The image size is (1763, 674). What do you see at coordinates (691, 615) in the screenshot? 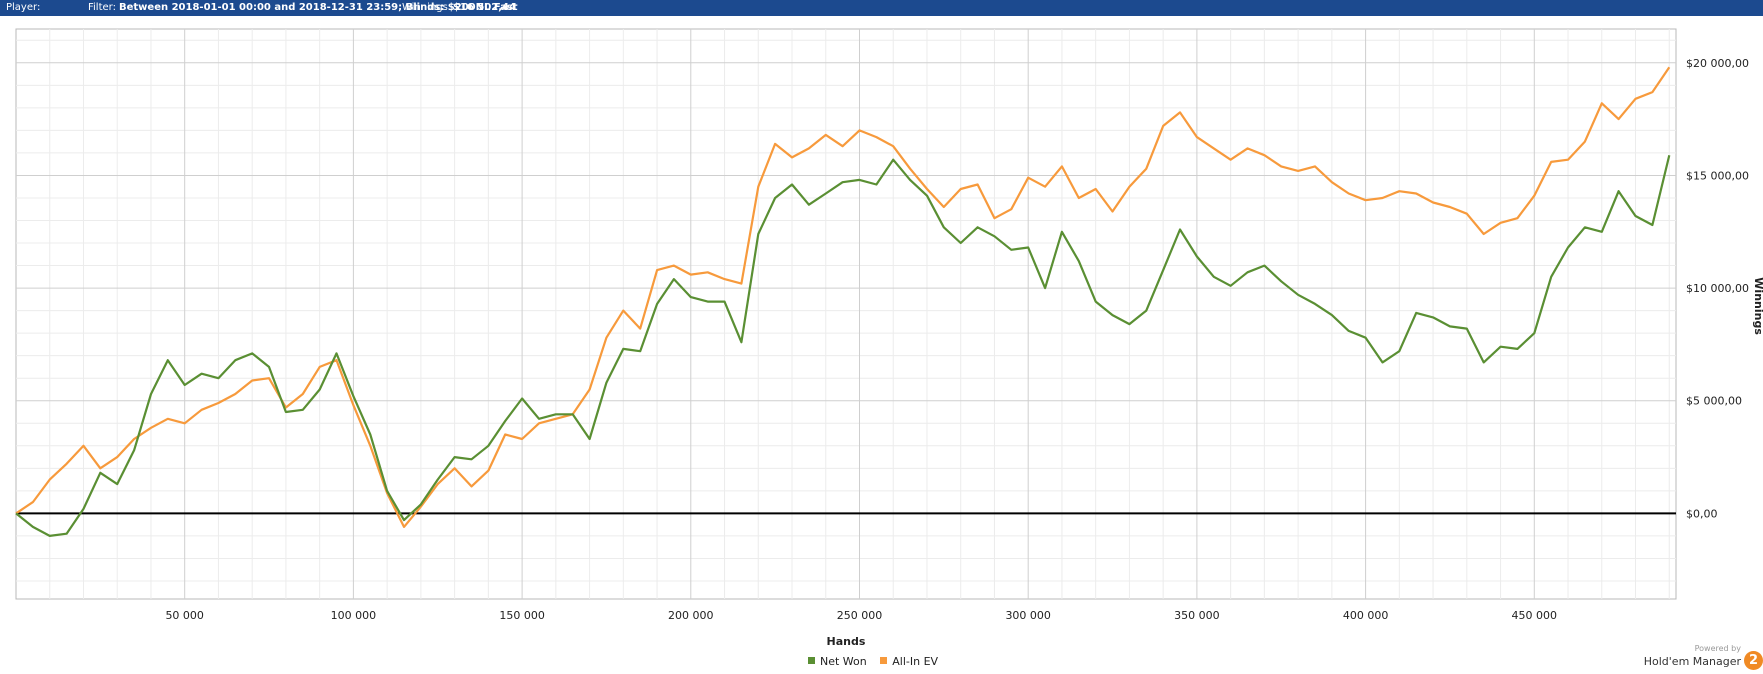
I see `x-tick-label: 200 000` at bounding box center [691, 615].